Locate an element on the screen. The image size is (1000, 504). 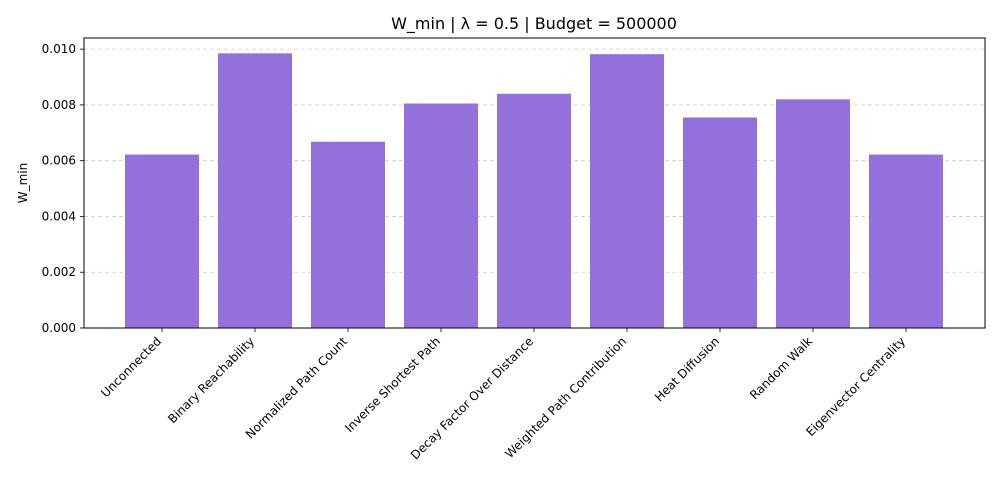
x-tick-label: Binary Reachability is located at coordinates (211, 380).